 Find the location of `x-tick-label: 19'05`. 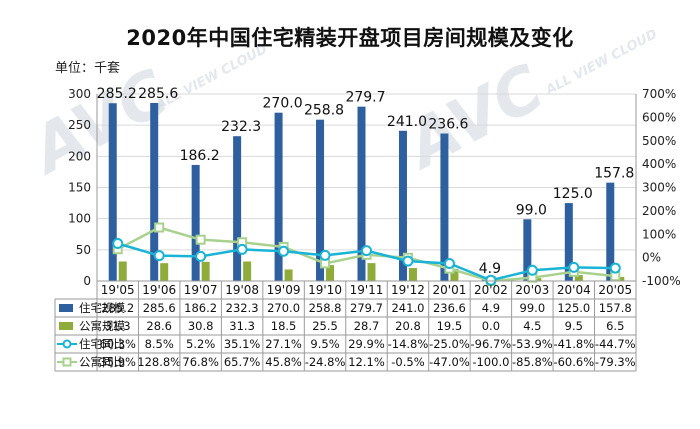

x-tick-label: 19'05 is located at coordinates (118, 290).